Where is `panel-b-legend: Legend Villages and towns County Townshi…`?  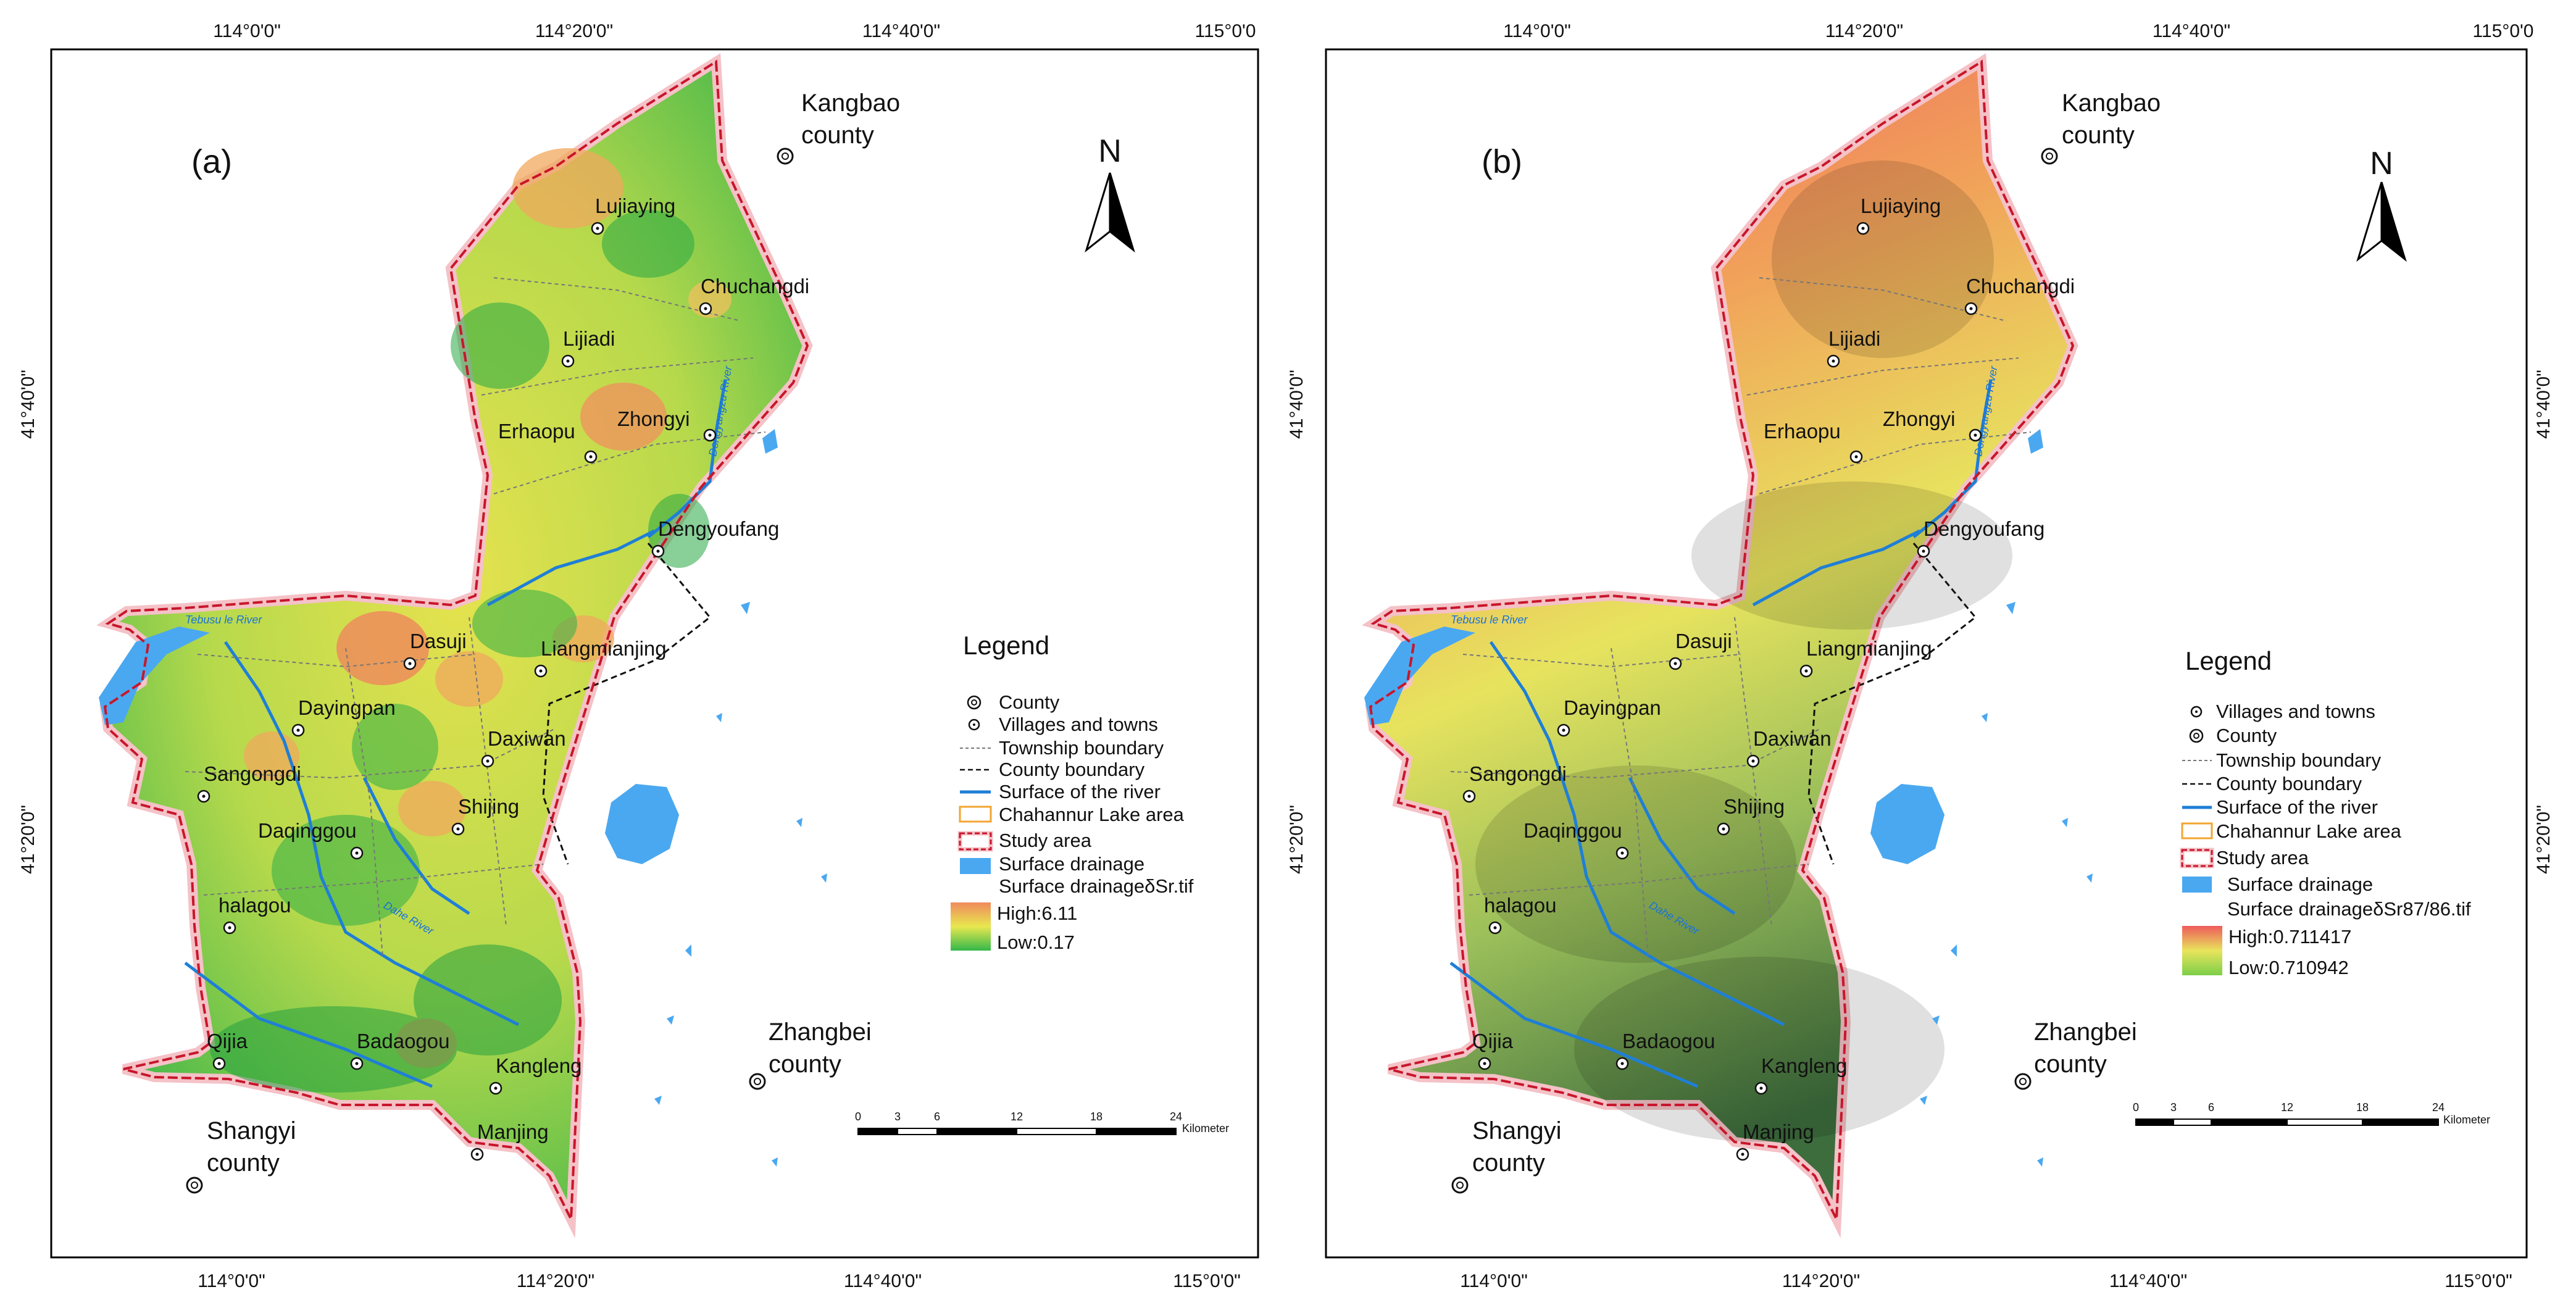 panel-b-legend: Legend Villages and towns County Townshi… is located at coordinates (2325, 812).